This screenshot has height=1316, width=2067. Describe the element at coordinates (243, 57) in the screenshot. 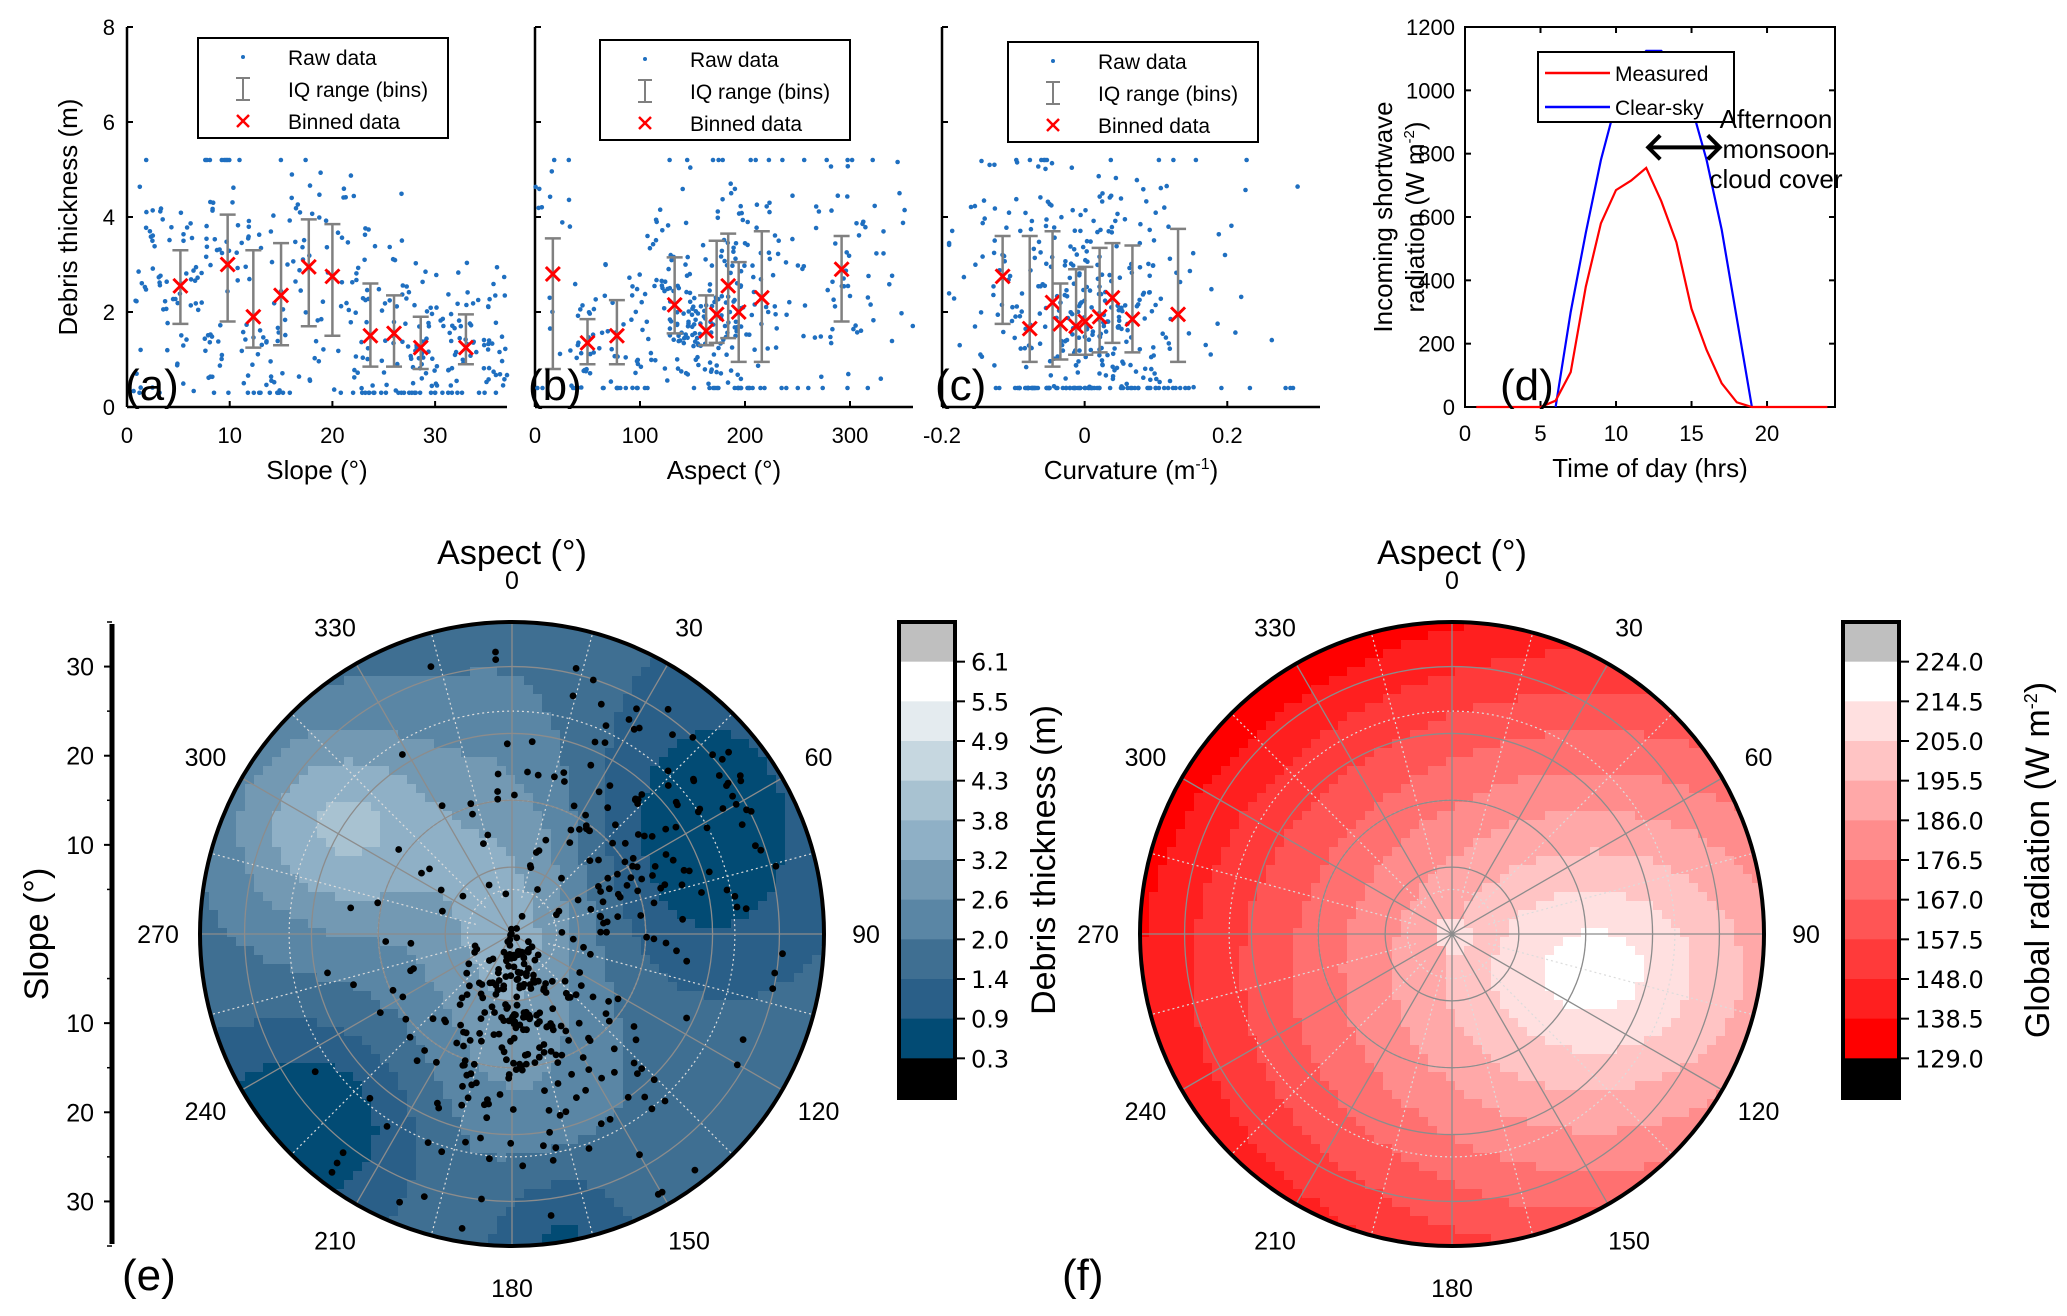

I see `legend-raw-icon` at that location.